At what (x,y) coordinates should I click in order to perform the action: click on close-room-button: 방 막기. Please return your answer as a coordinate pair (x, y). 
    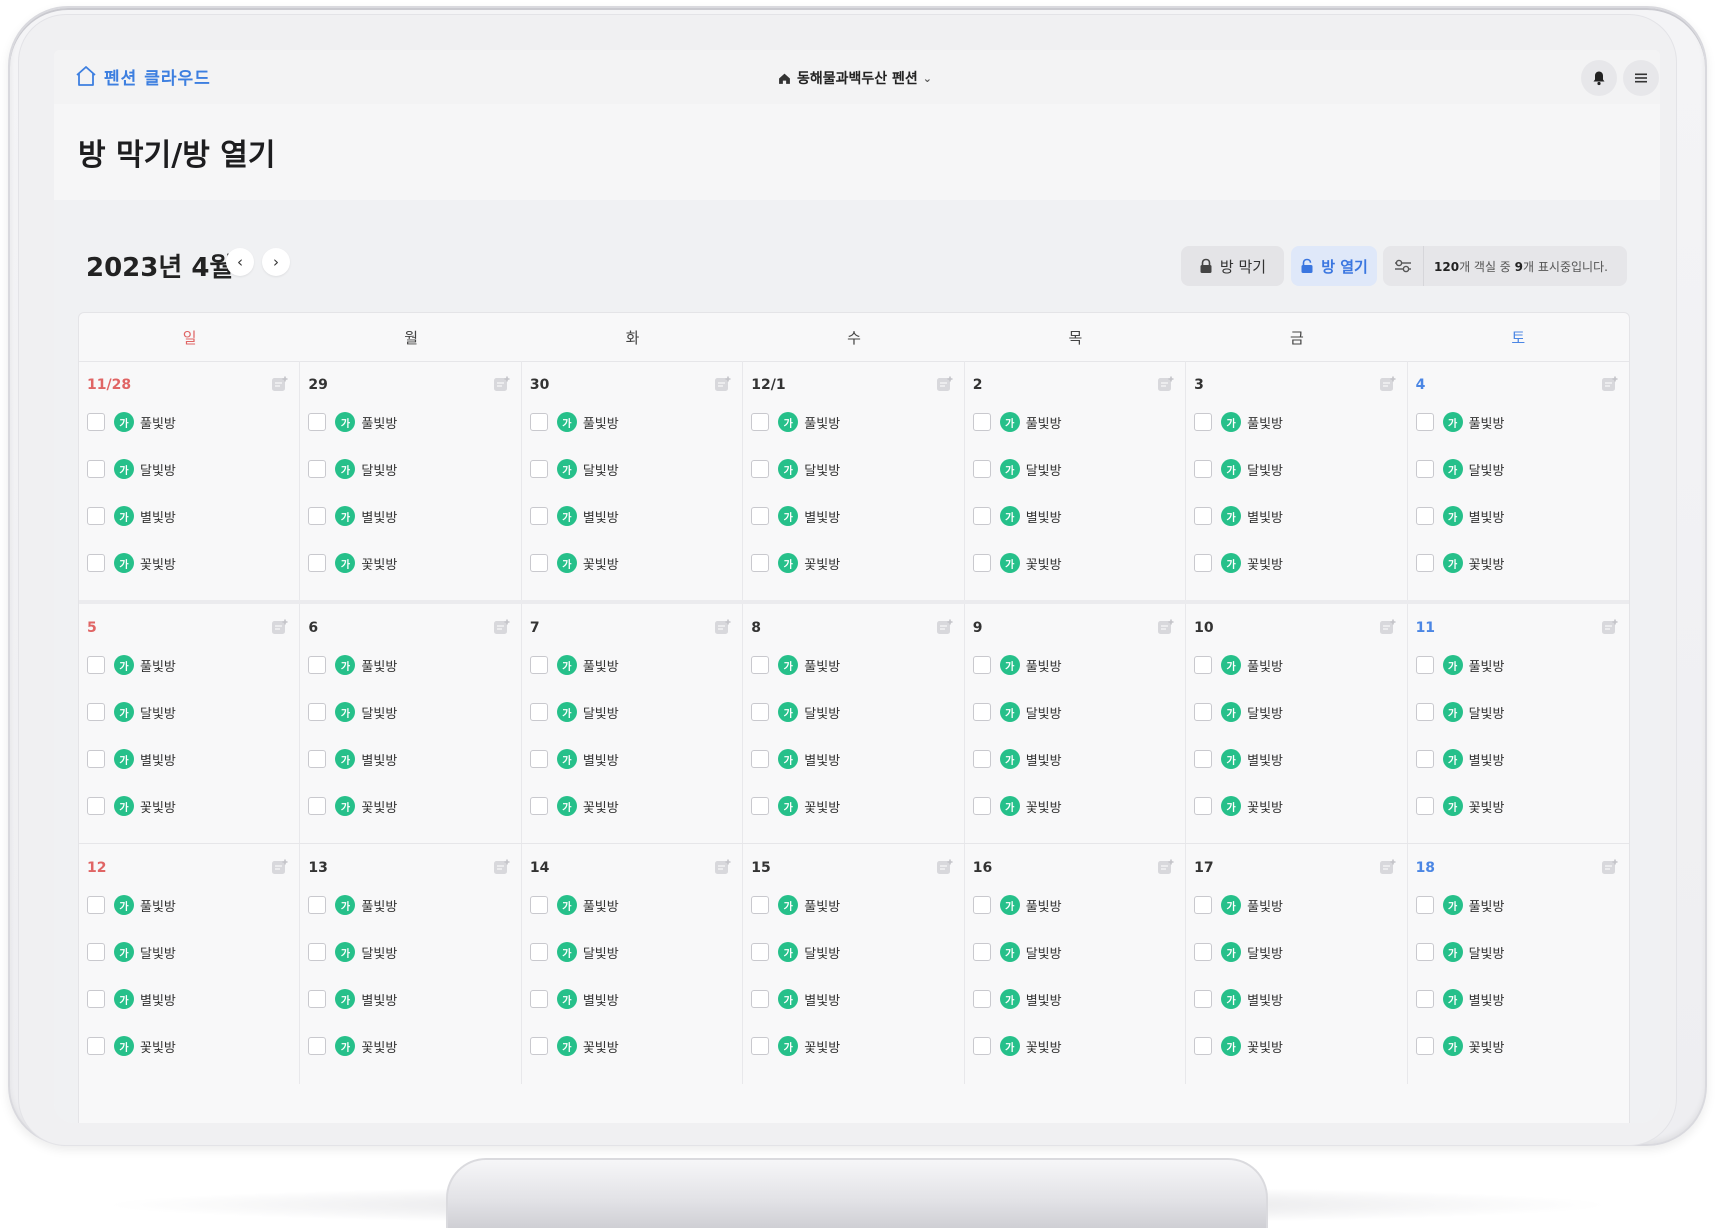
    Looking at the image, I should click on (1232, 266).